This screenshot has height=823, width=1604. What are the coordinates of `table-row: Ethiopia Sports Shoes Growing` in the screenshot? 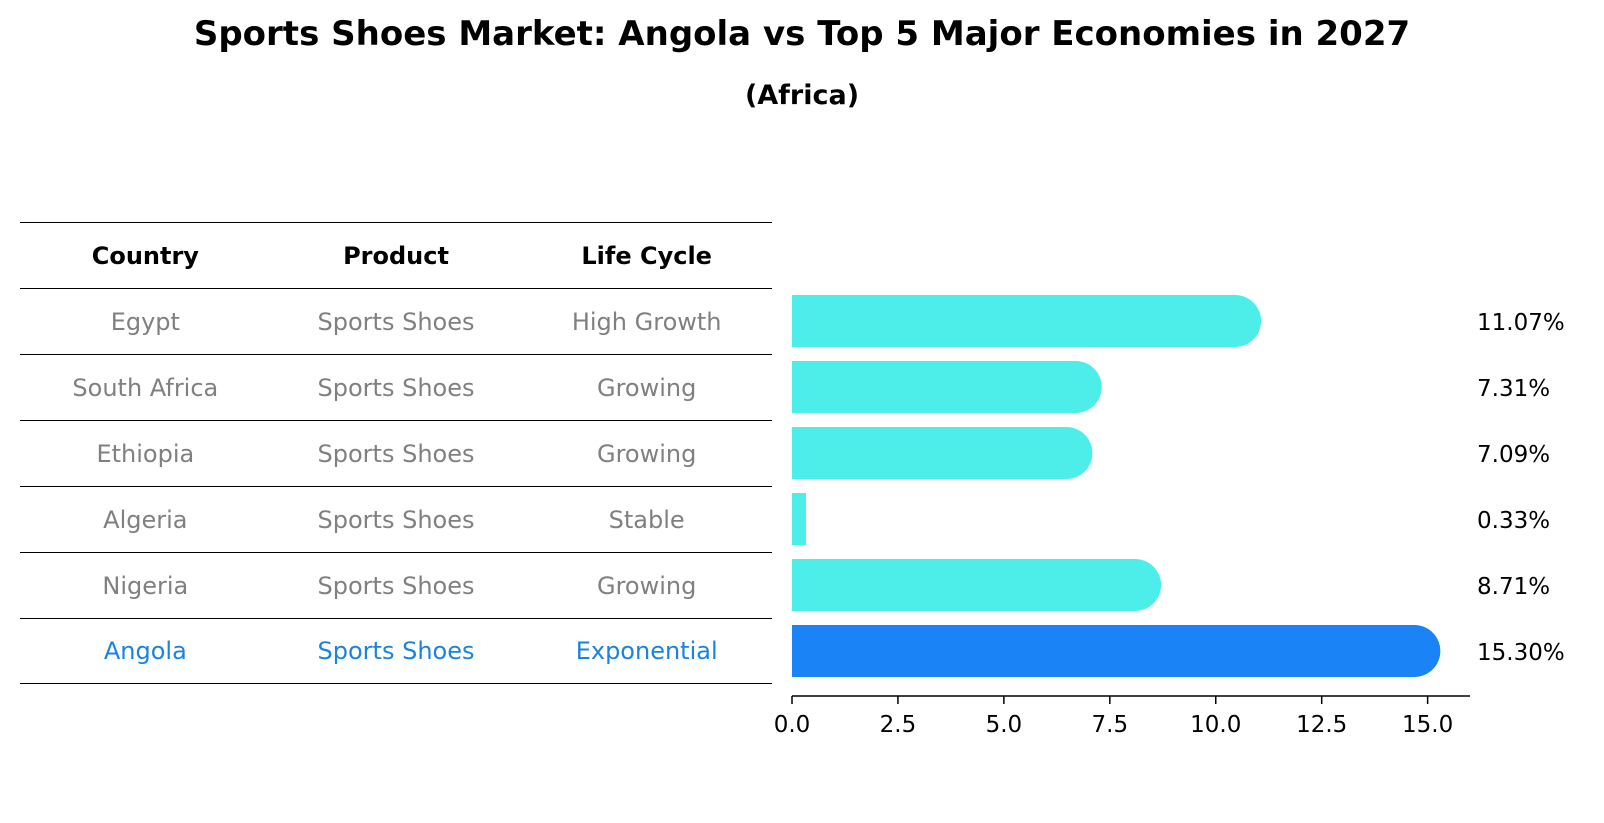 It's located at (396, 453).